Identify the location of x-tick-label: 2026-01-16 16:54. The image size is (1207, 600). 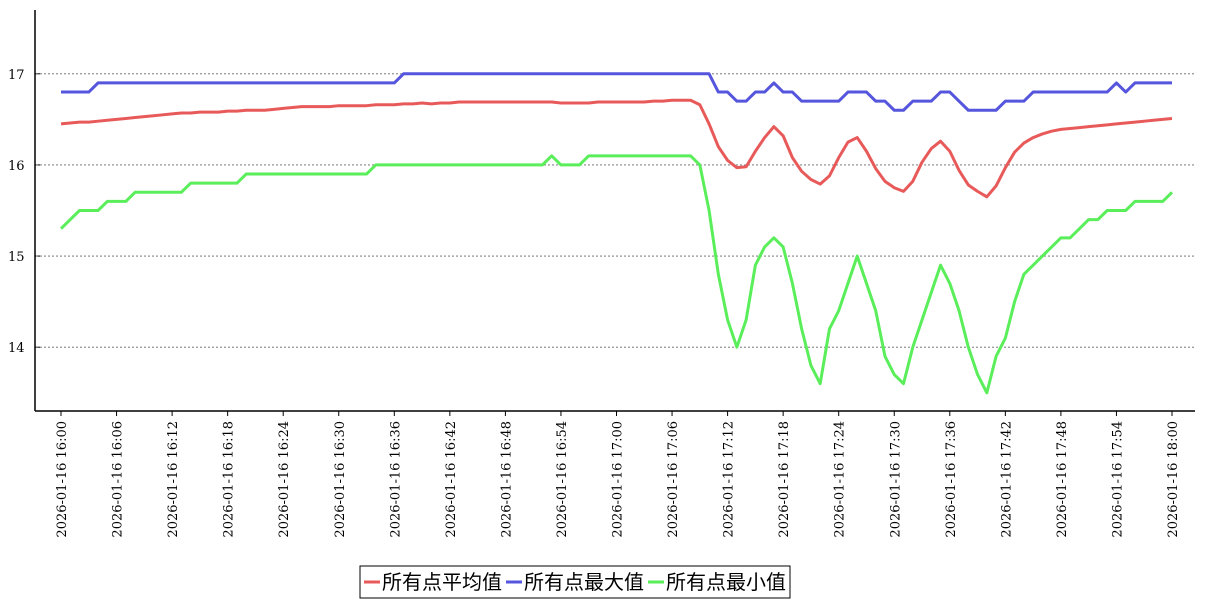
(562, 479).